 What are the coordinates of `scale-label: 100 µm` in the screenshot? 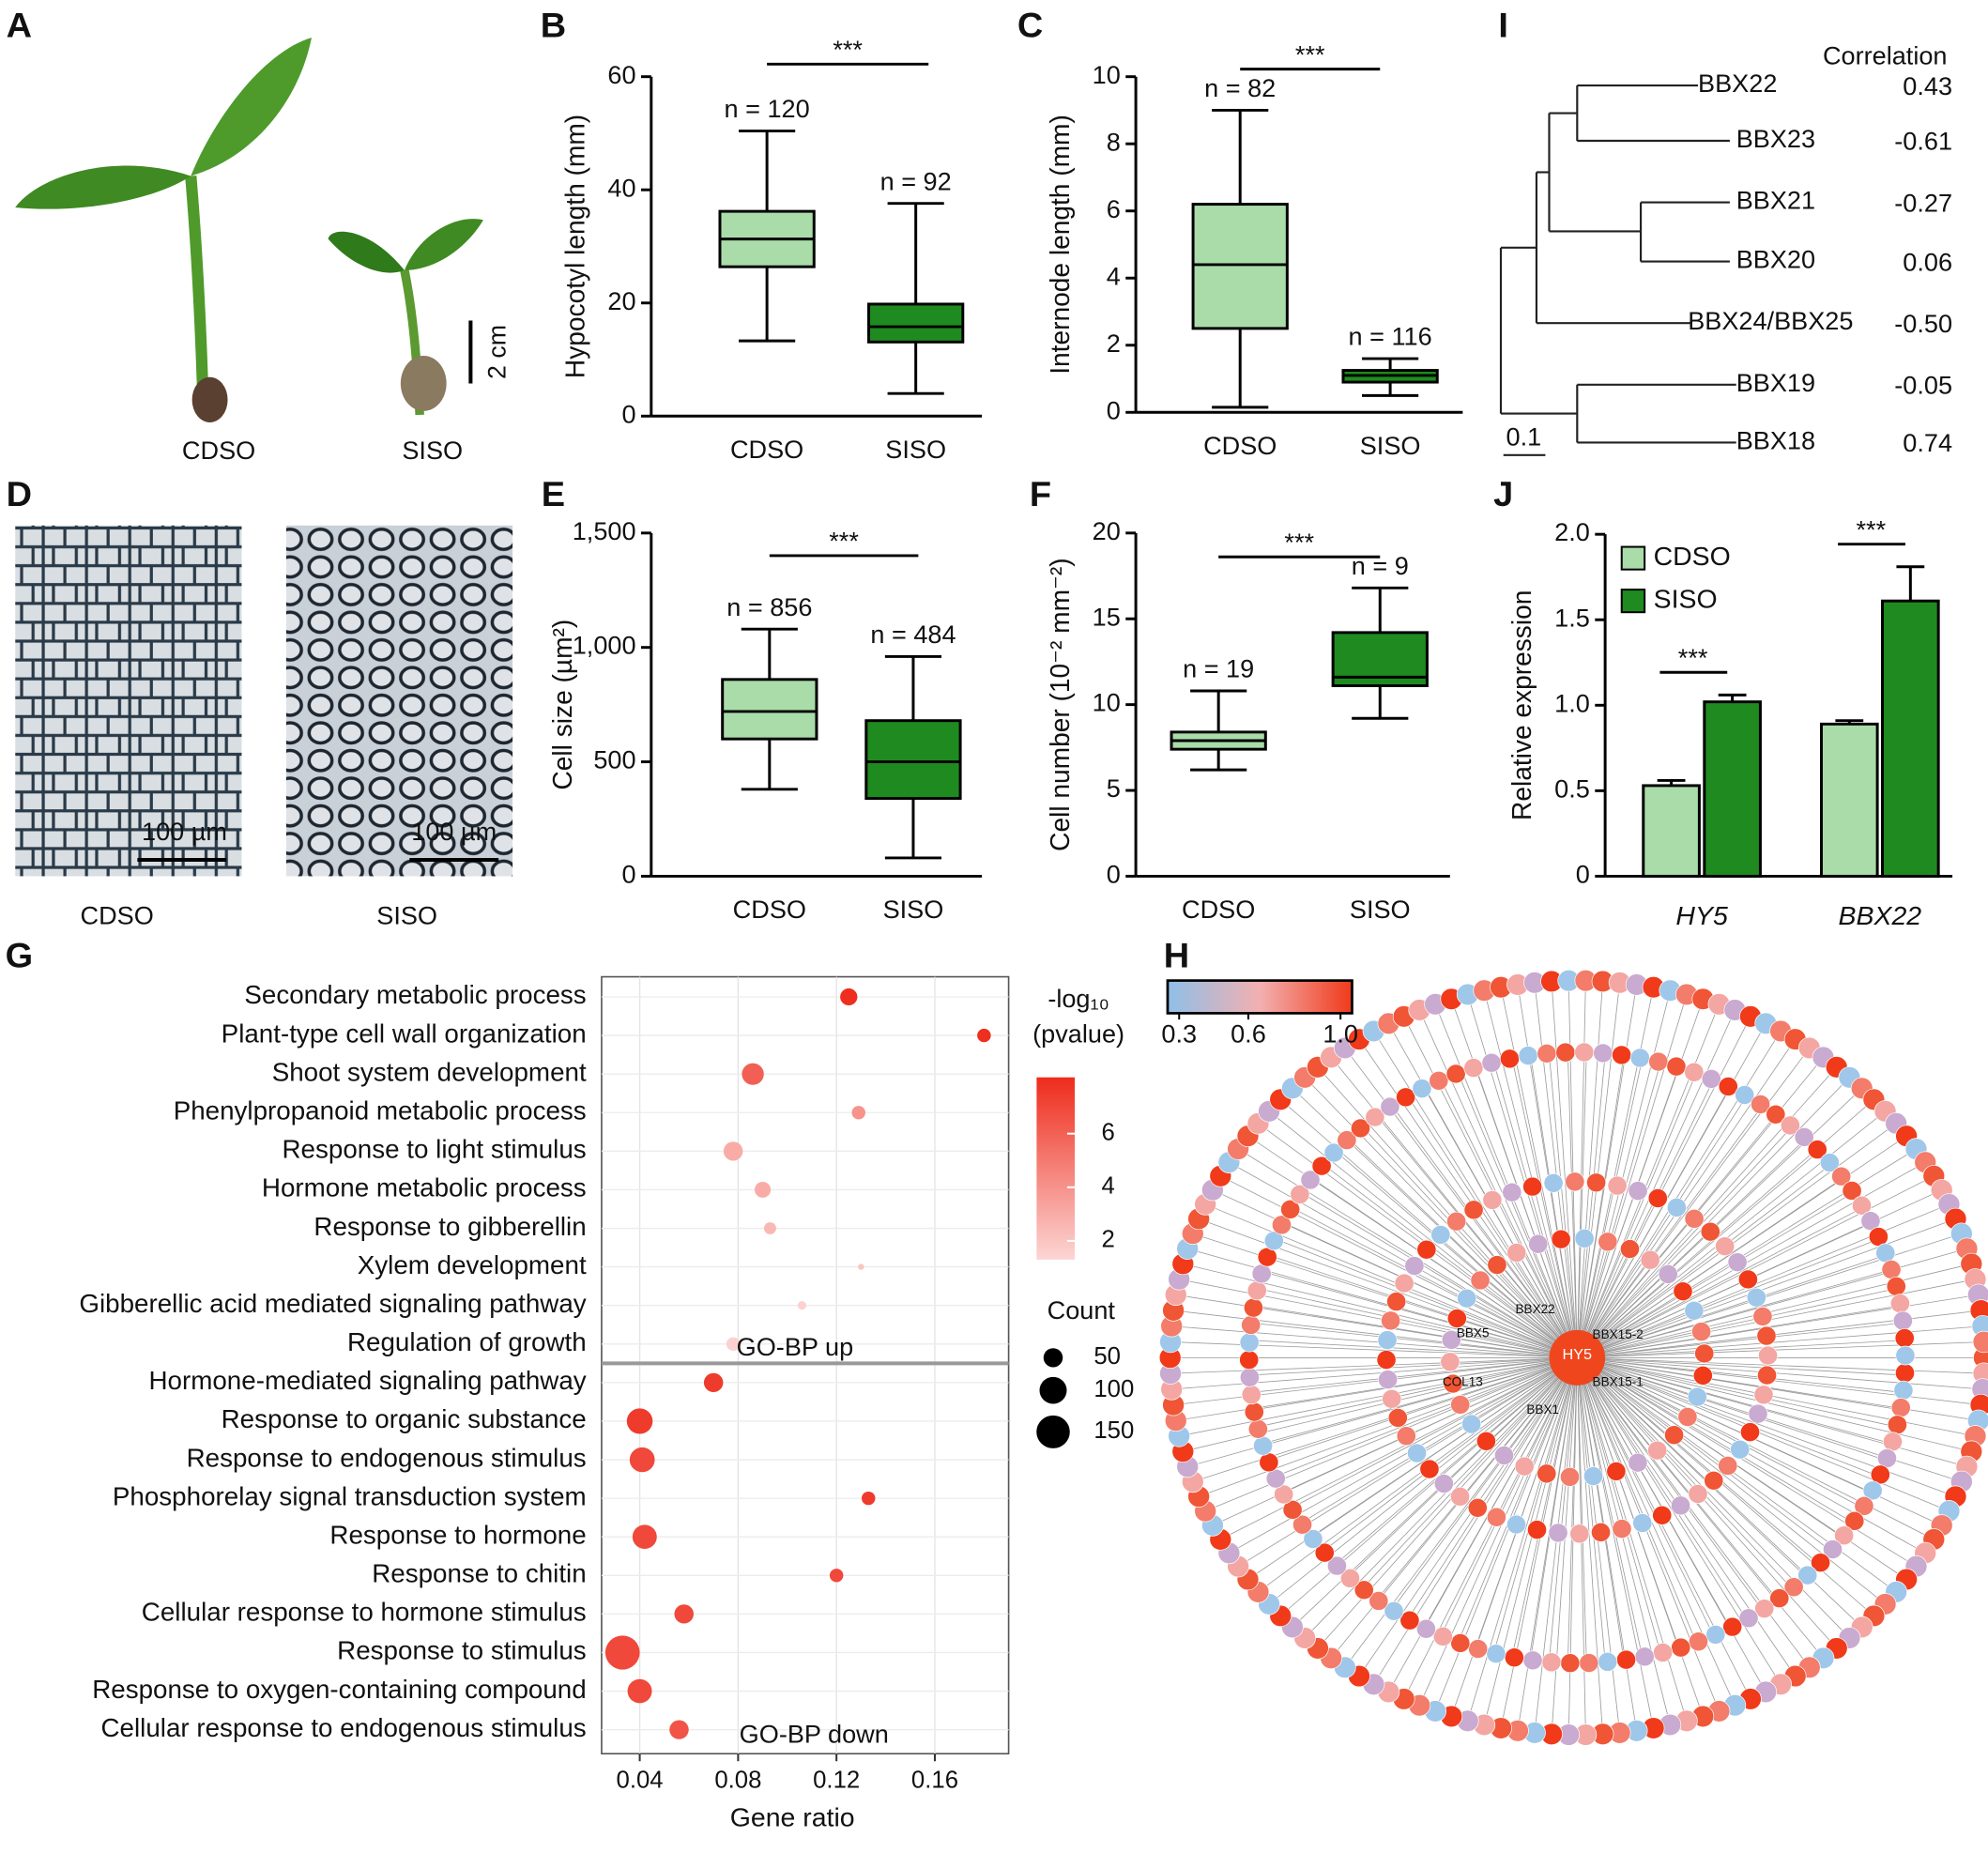 It's located at (184, 832).